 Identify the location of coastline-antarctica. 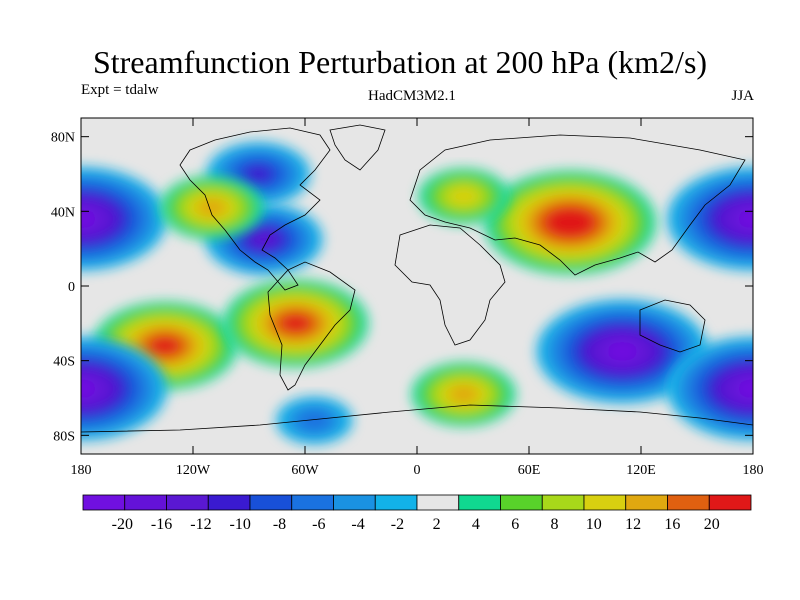
(417, 418).